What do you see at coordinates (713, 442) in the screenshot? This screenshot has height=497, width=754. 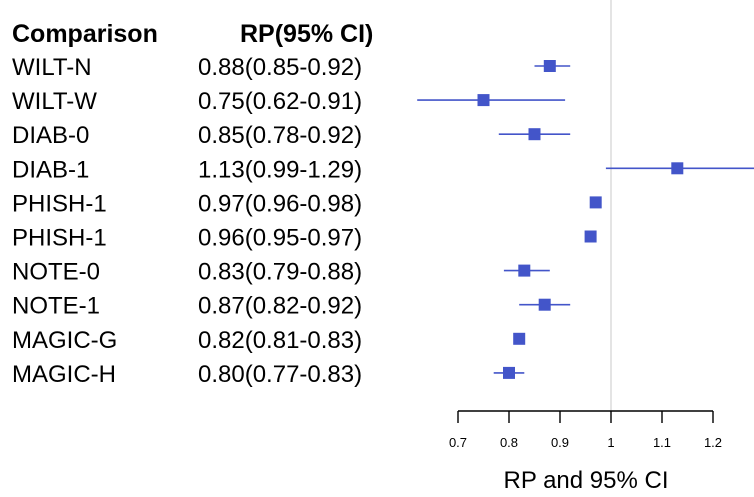 I see `x-tick-label: 1.2` at bounding box center [713, 442].